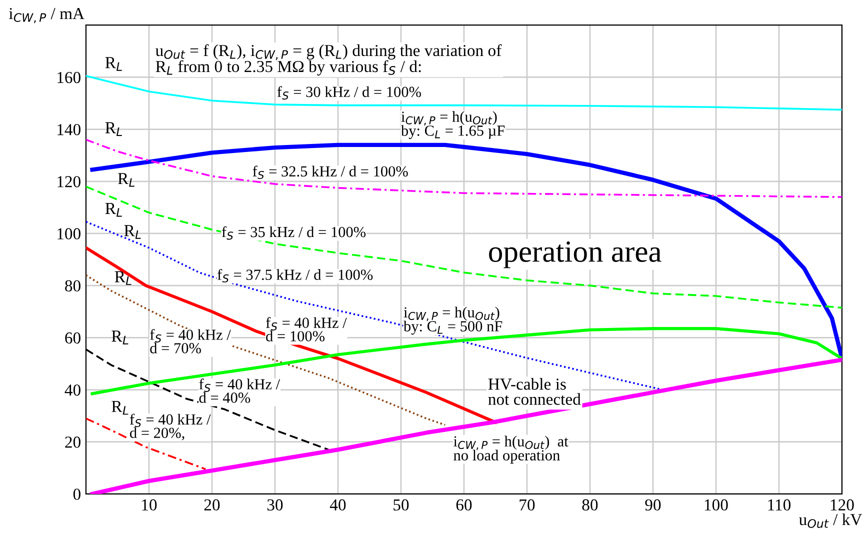 The width and height of the screenshot is (864, 534). What do you see at coordinates (212, 505) in the screenshot?
I see `x-tick-label: 20` at bounding box center [212, 505].